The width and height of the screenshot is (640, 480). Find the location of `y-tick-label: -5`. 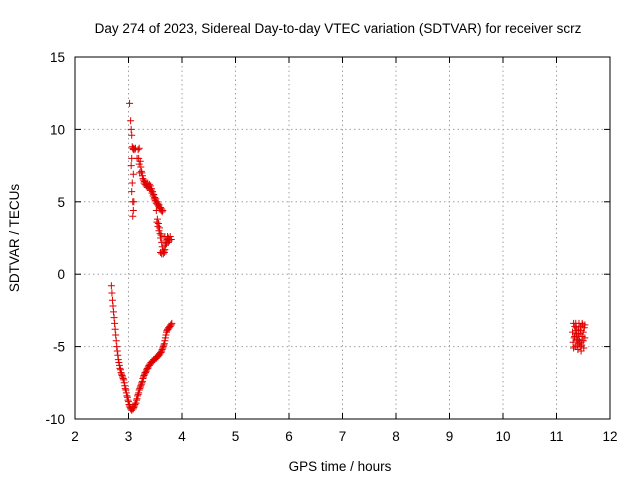

y-tick-label: -5 is located at coordinates (59, 347).